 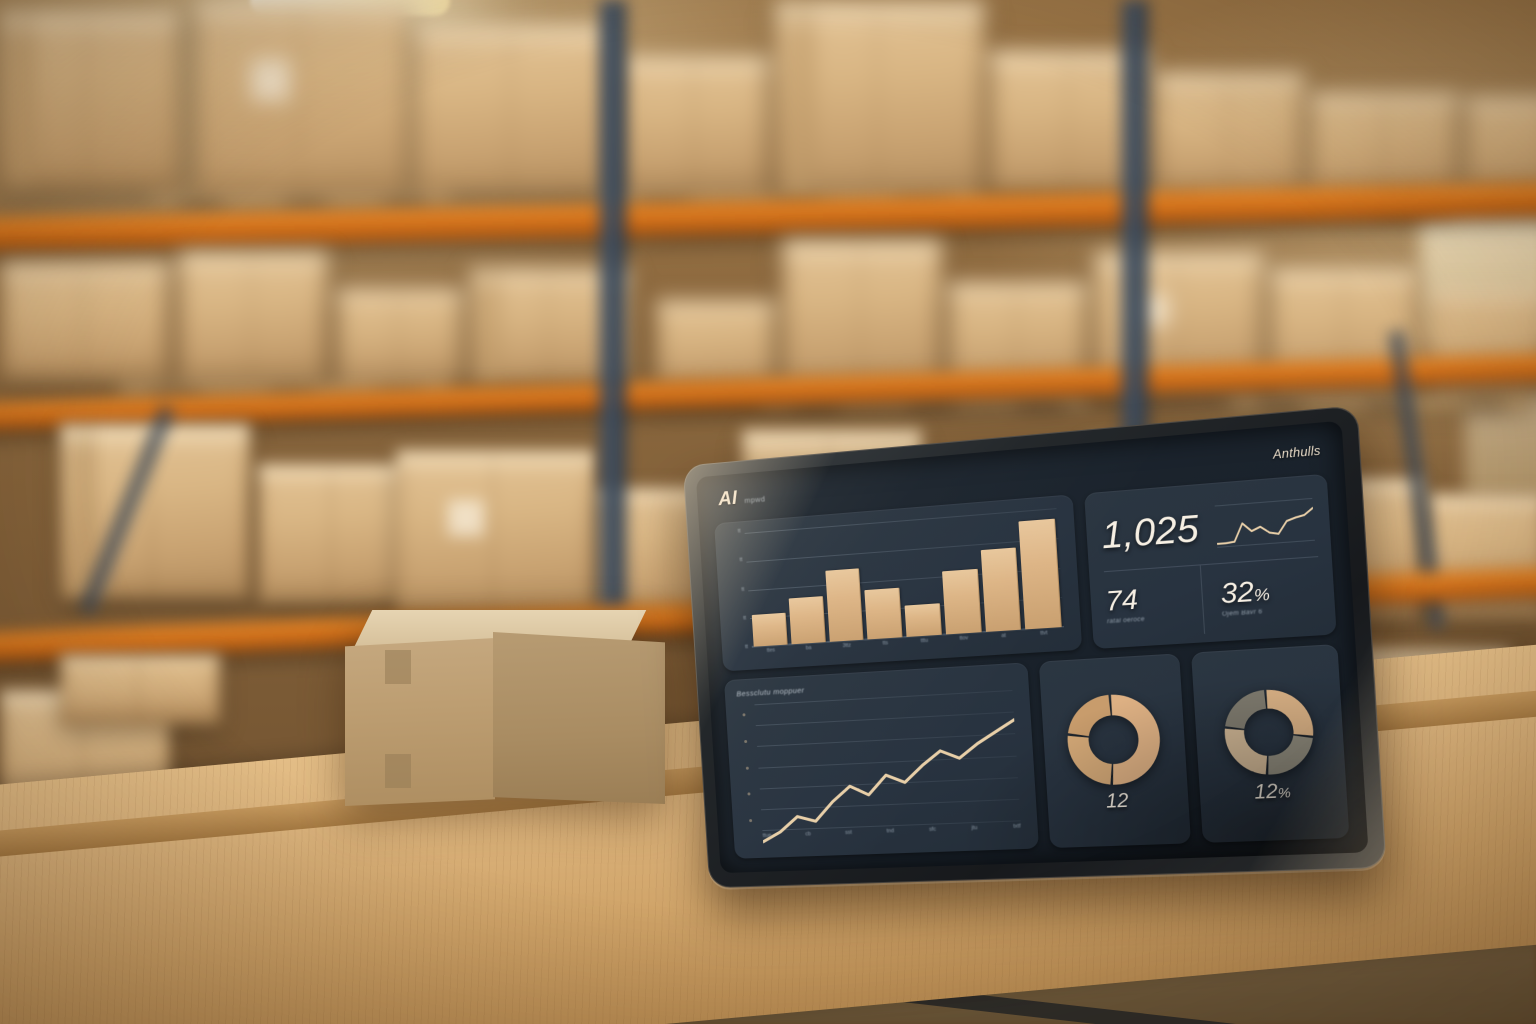 I want to click on kpi-bottom-row: 74 ratal oeroce 32% Ojem Bavr 6, so click(x=1213, y=598).